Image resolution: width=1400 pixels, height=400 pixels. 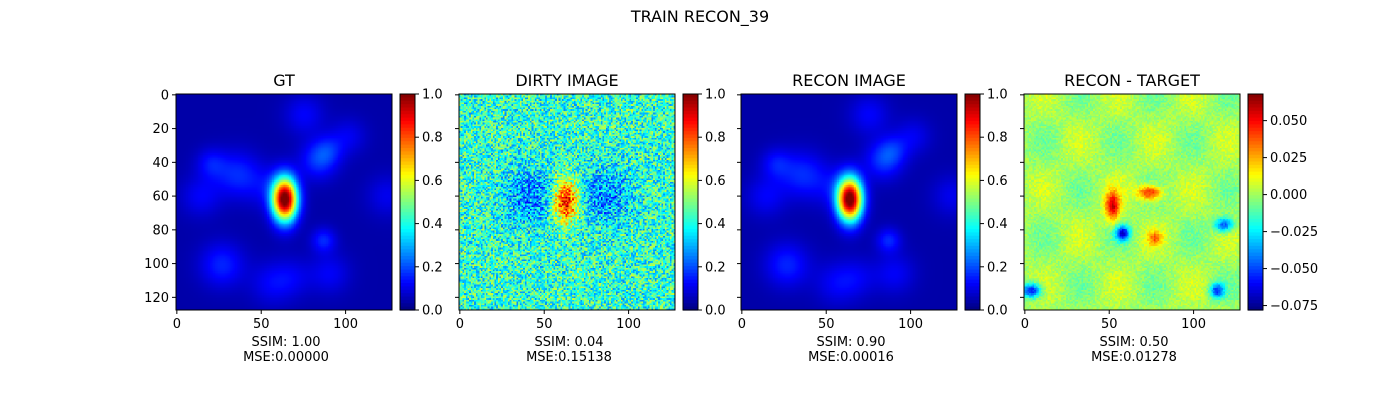 What do you see at coordinates (997, 138) in the screenshot?
I see `colorbar-tick-label: 0.8` at bounding box center [997, 138].